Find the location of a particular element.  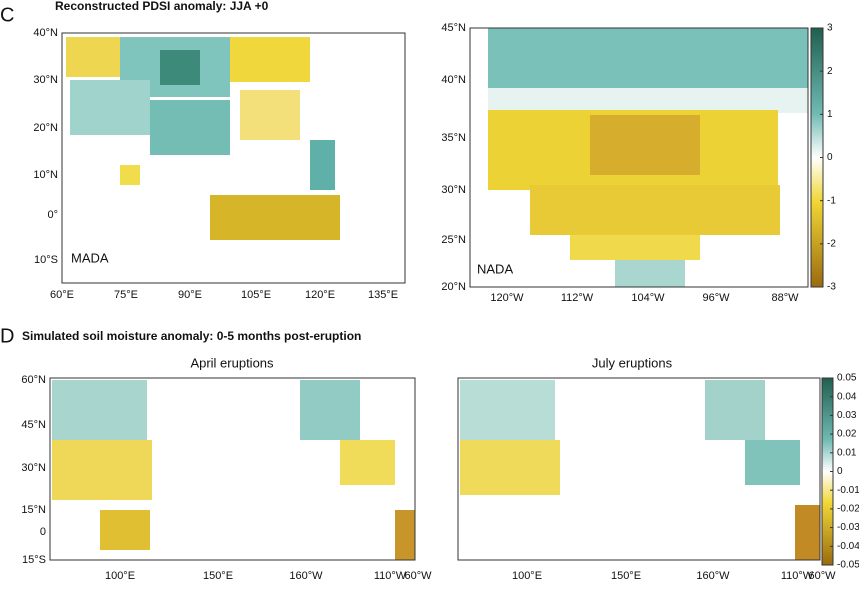

colorbar-label: -1 is located at coordinates (831, 200).